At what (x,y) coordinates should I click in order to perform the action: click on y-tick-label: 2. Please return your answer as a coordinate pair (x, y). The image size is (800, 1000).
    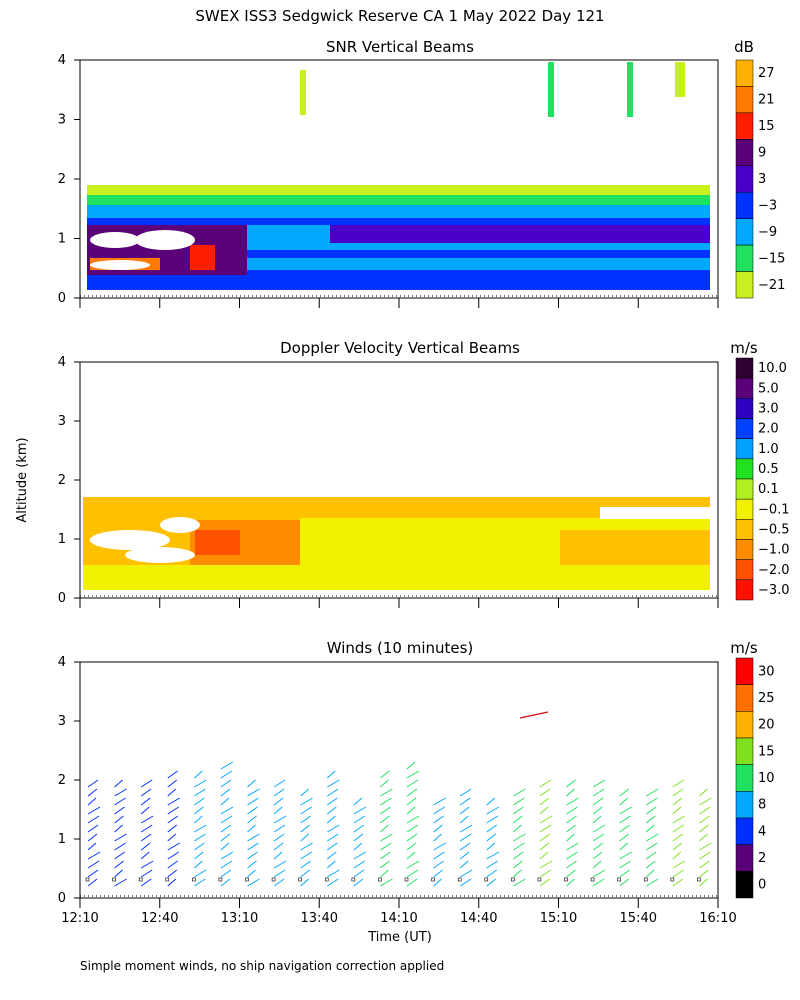
    Looking at the image, I should click on (62, 780).